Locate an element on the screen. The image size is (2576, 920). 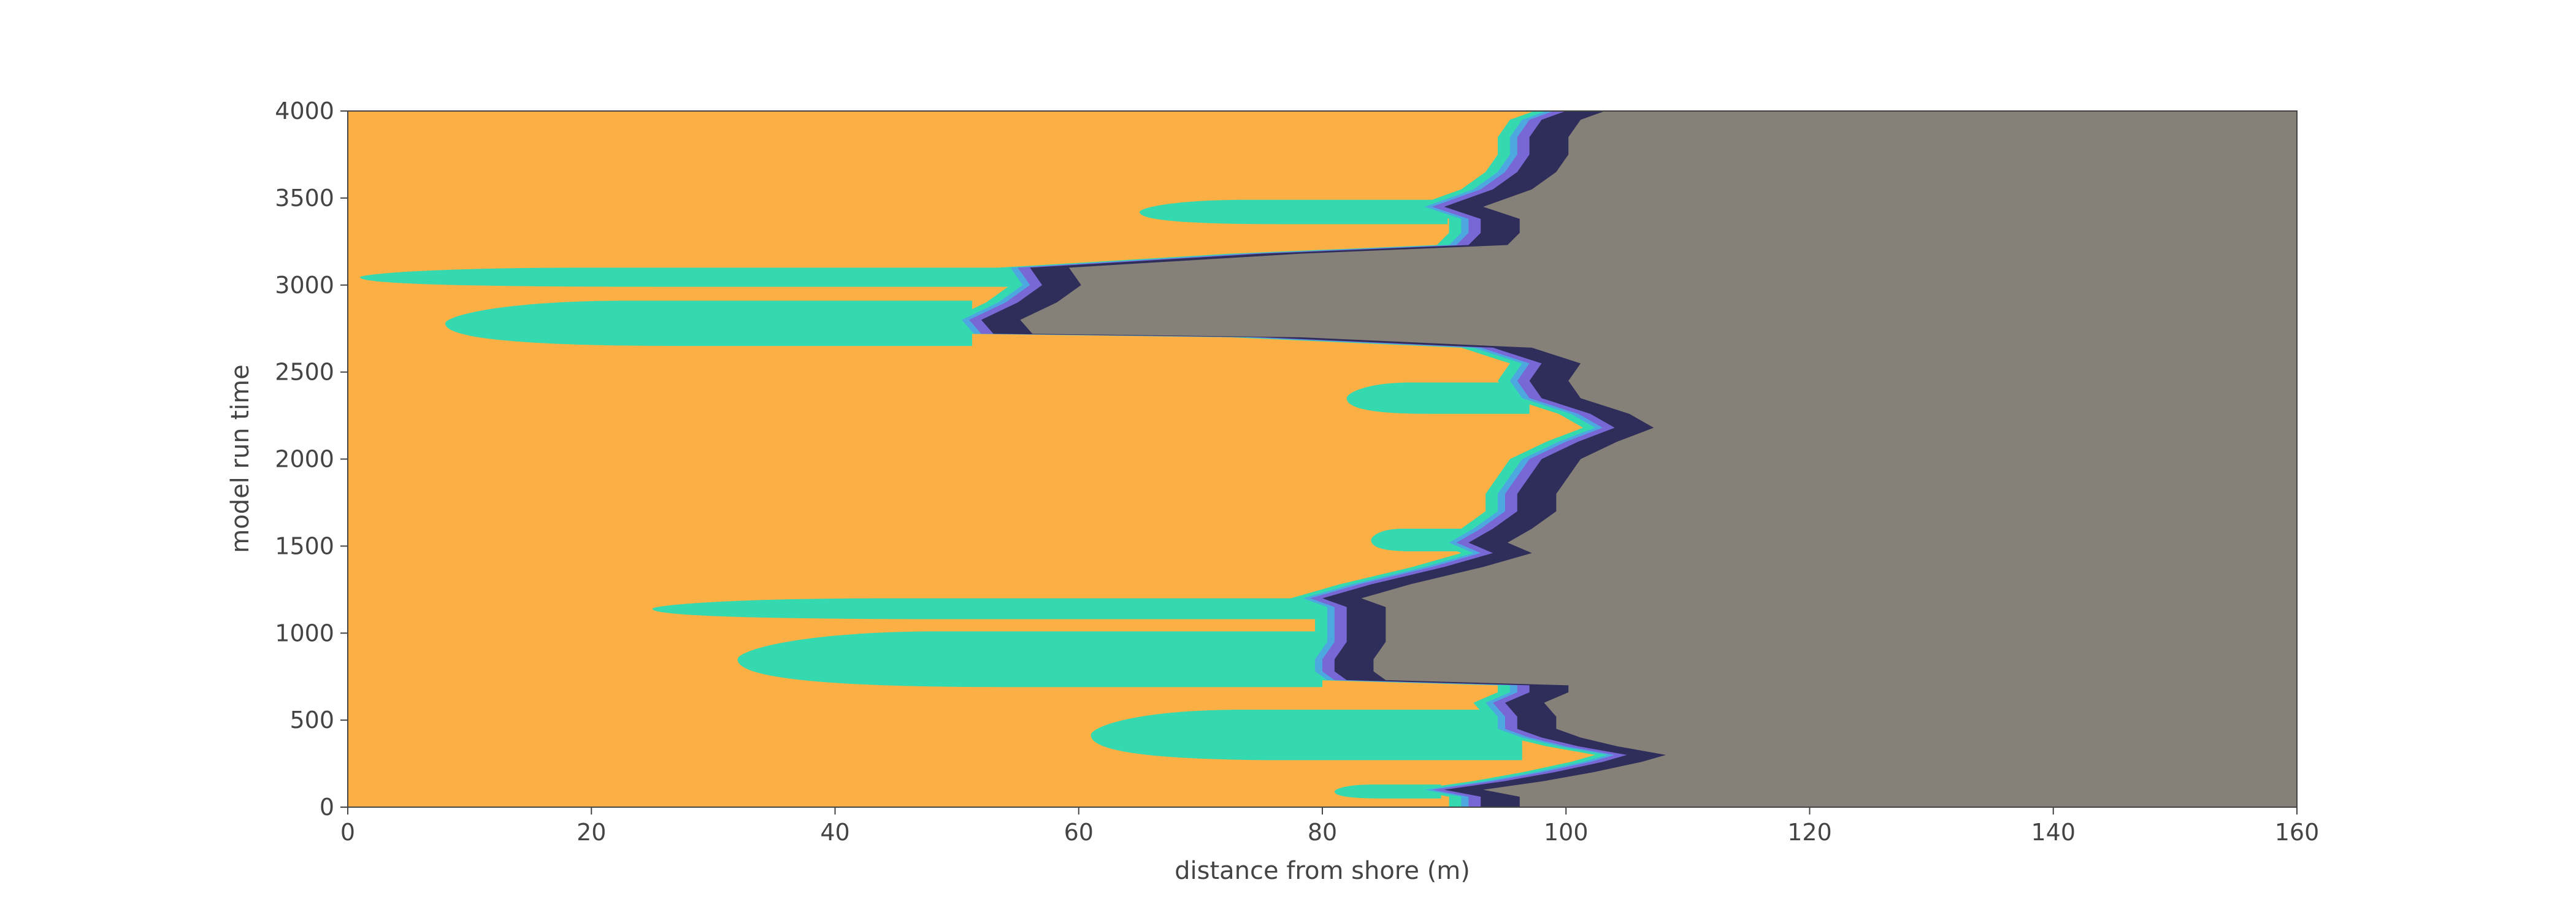
y-tick-label: 500 is located at coordinates (311, 720).